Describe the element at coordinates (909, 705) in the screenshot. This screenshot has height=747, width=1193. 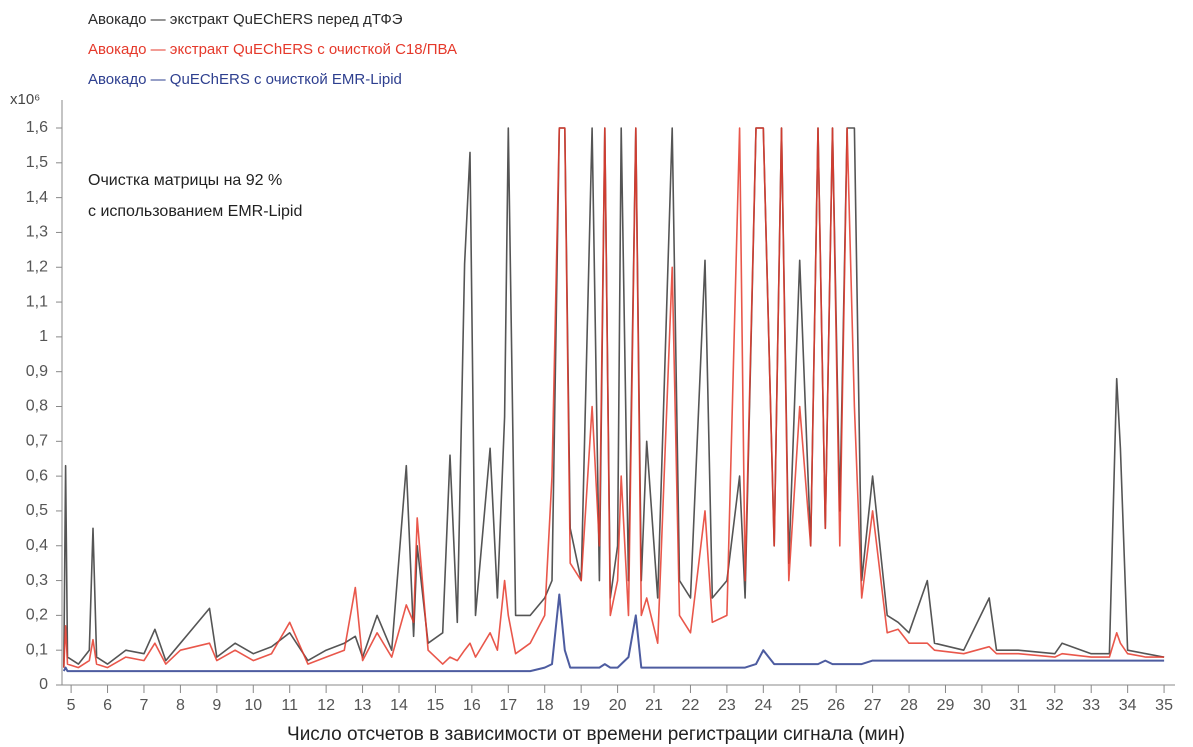
I see `x-tick-label: 28` at that location.